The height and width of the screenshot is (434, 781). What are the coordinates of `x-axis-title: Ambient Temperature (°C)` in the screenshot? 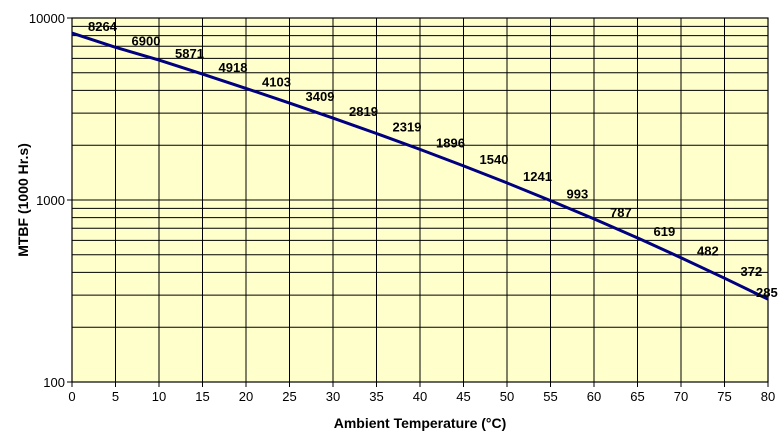 It's located at (420, 423).